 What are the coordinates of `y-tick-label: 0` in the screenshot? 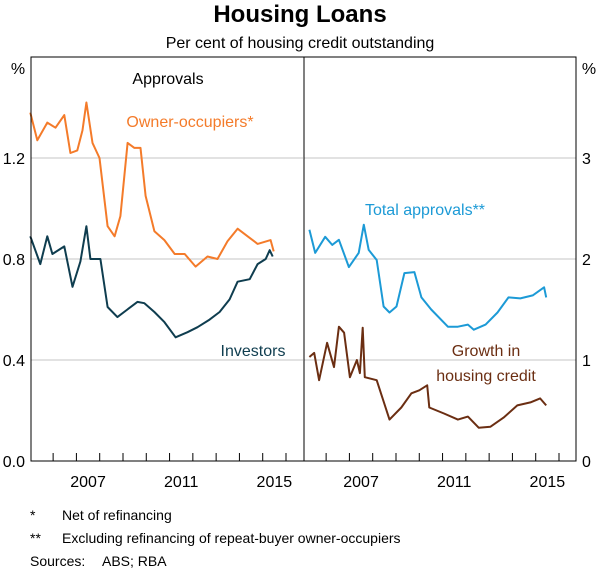 It's located at (586, 462).